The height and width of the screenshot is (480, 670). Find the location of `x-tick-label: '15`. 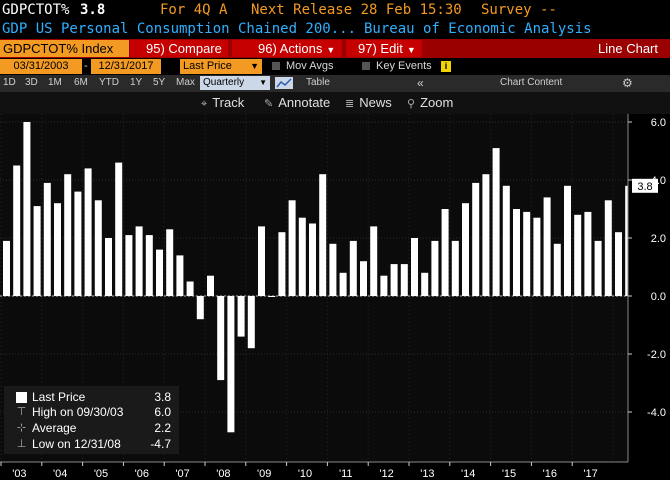

x-tick-label: '15 is located at coordinates (509, 474).